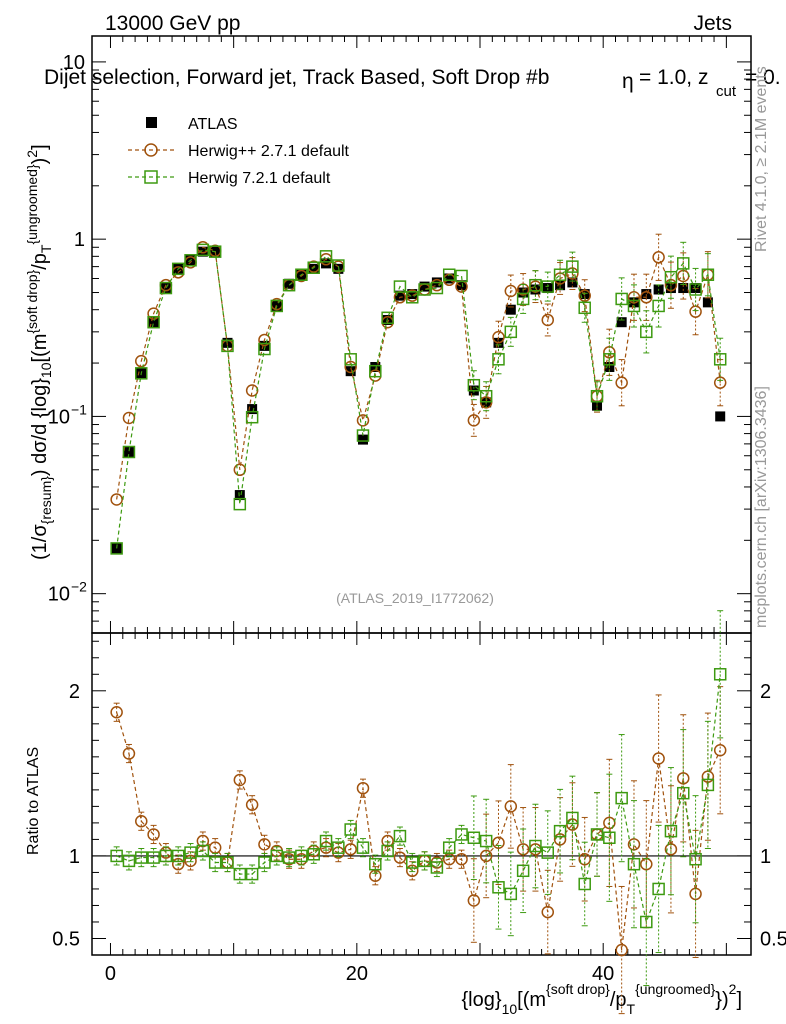 The height and width of the screenshot is (1024, 786). I want to click on x-tick-label: 40, so click(603, 974).